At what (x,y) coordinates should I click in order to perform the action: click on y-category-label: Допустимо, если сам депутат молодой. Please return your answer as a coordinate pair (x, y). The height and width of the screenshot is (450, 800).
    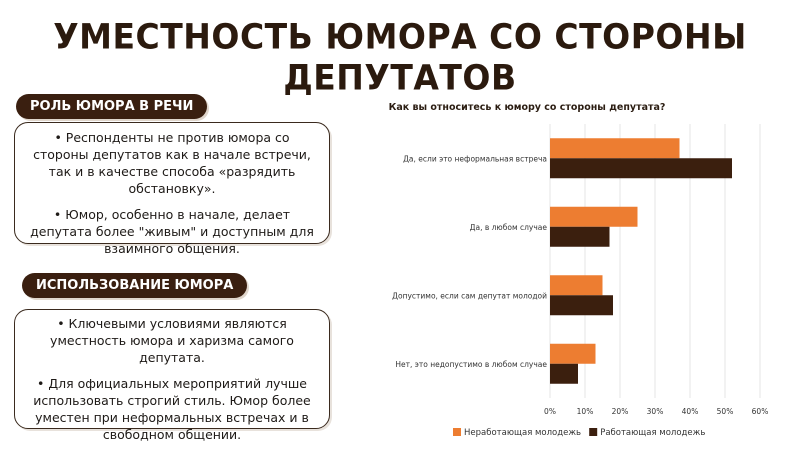
    Looking at the image, I should click on (469, 295).